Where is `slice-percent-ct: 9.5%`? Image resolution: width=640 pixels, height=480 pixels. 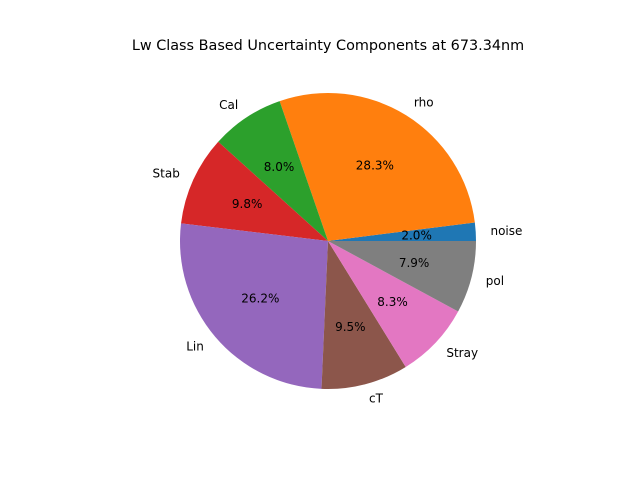 slice-percent-ct: 9.5% is located at coordinates (350, 327).